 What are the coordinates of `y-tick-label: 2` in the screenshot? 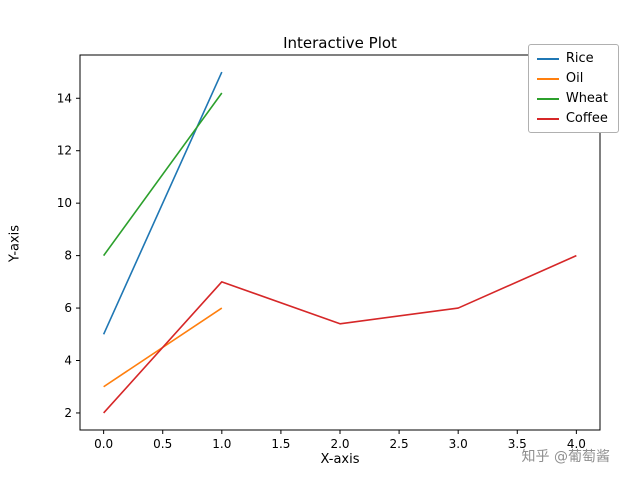 It's located at (68, 413).